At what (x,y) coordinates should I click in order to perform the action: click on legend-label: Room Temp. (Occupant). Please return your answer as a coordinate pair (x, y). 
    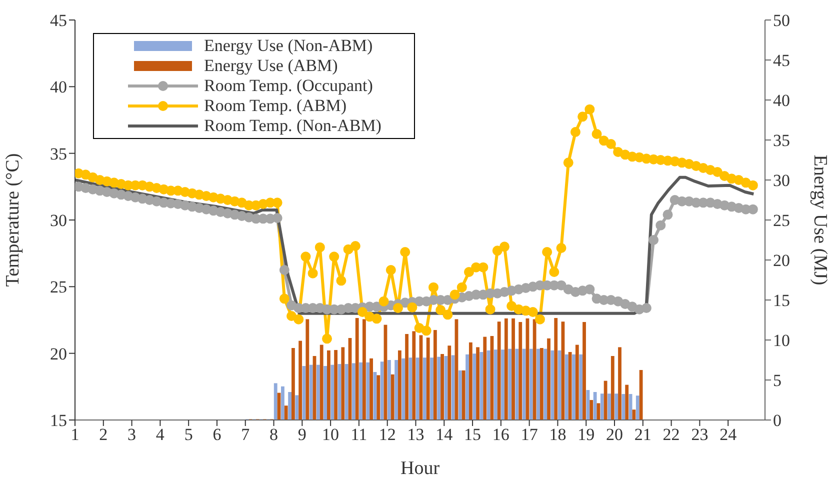
    Looking at the image, I should click on (288, 86).